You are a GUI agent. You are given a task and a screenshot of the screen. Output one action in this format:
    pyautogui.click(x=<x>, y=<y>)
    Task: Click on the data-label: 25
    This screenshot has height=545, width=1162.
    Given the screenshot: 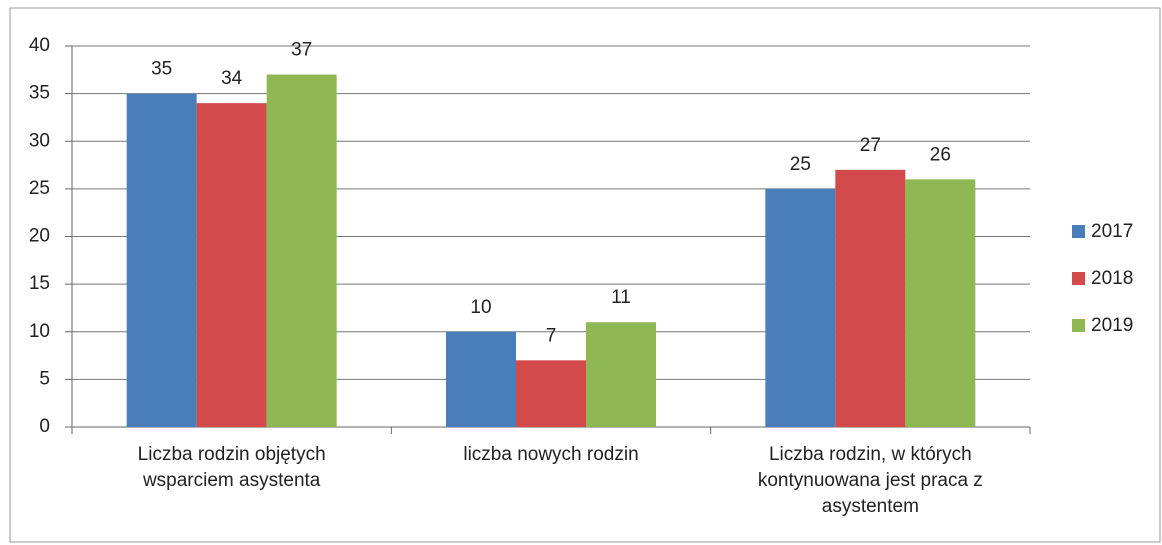 What is the action you would take?
    pyautogui.click(x=800, y=164)
    